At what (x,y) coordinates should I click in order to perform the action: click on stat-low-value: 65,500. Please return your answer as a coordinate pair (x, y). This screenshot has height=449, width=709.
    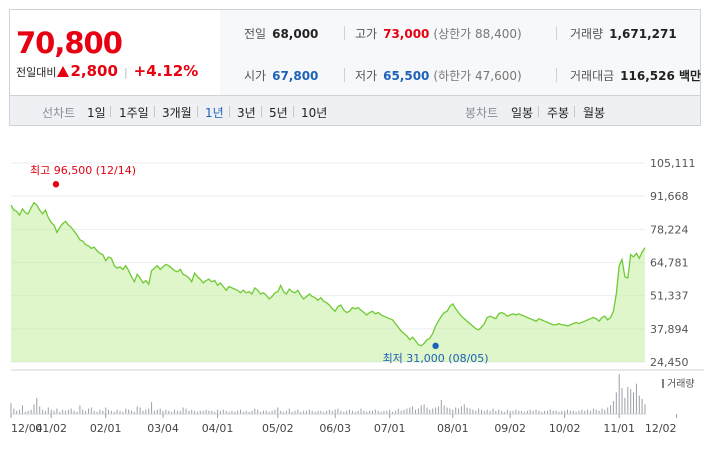
    Looking at the image, I should click on (406, 76).